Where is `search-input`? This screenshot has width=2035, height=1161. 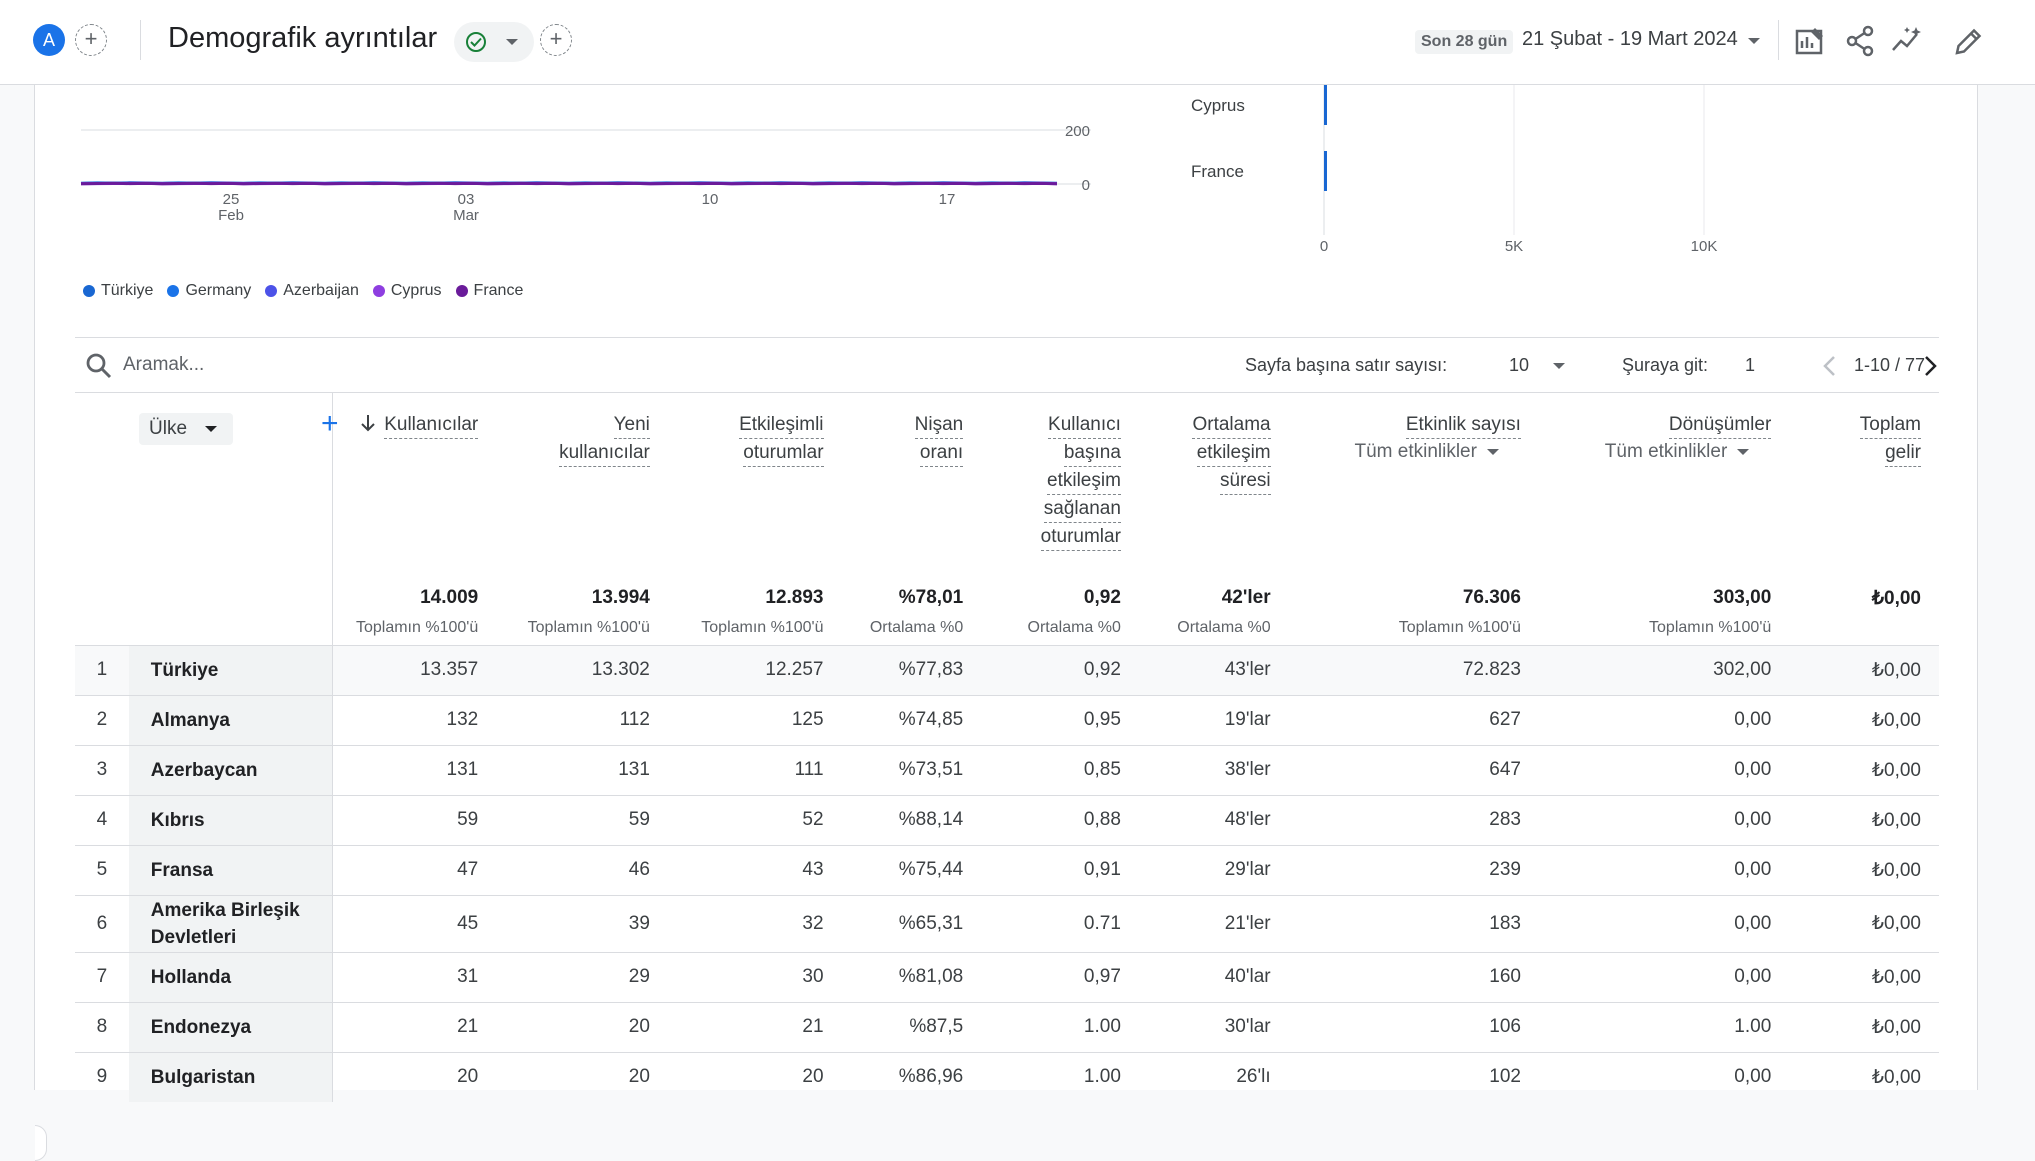
search-input is located at coordinates (423, 365).